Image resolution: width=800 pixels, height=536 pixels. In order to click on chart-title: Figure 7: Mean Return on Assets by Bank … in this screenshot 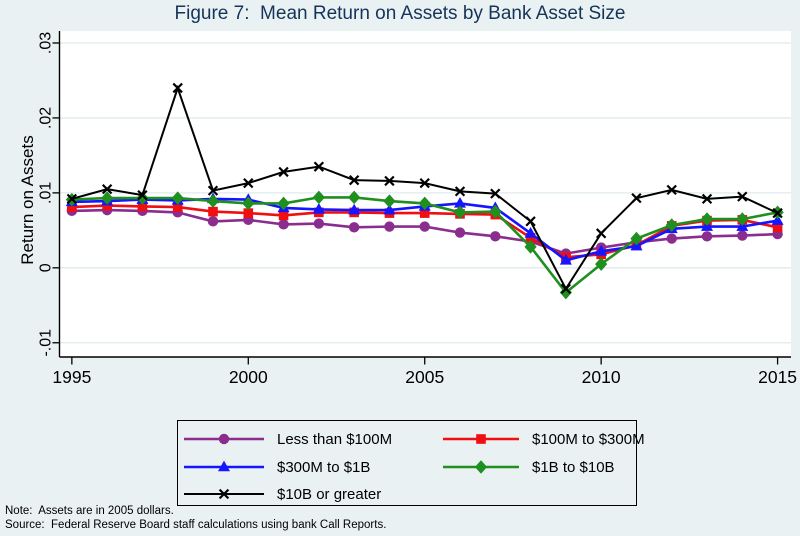, I will do `click(400, 13)`.